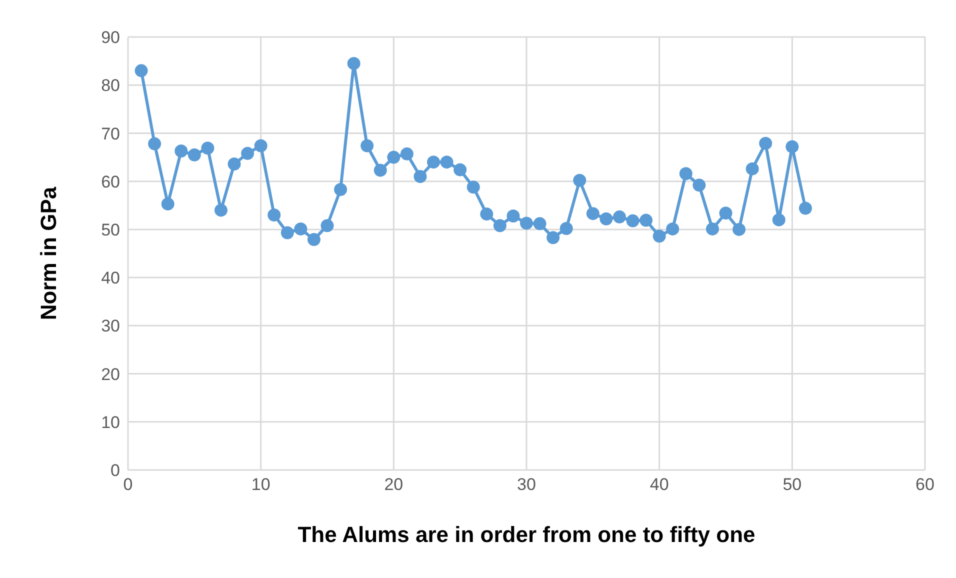 This screenshot has width=956, height=578. I want to click on y-tick-label: 30, so click(110, 326).